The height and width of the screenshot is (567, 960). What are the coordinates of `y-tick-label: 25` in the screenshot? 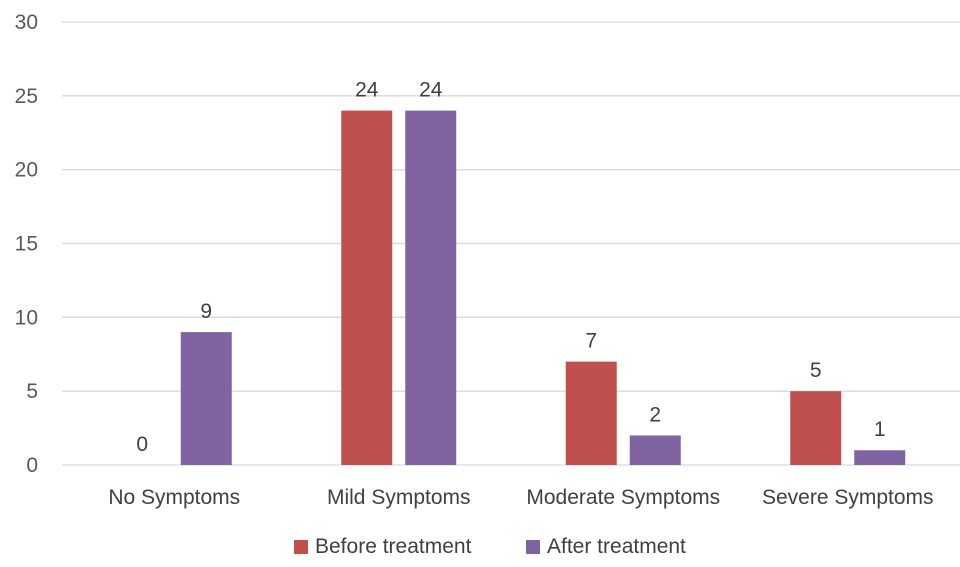 It's located at (26, 96).